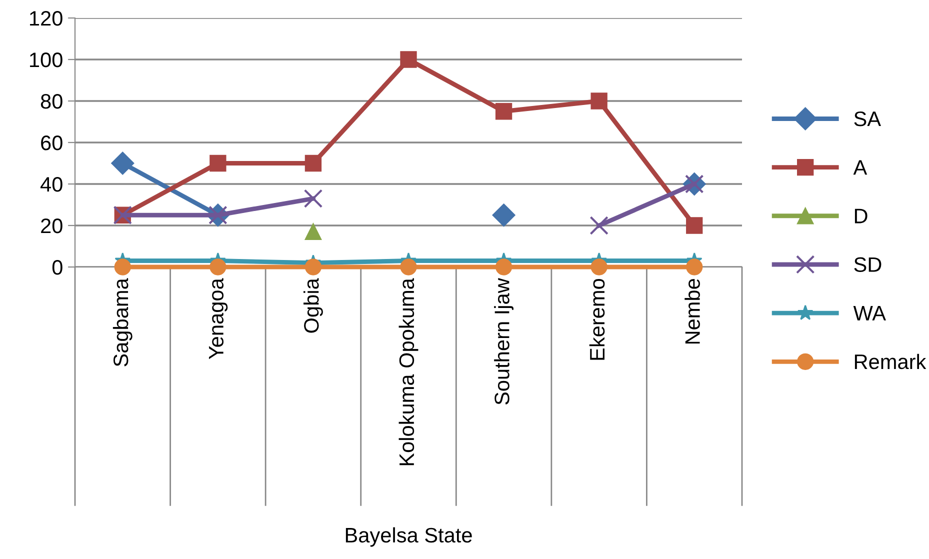 The image size is (929, 559). What do you see at coordinates (51, 101) in the screenshot?
I see `y-tick-label: 80` at bounding box center [51, 101].